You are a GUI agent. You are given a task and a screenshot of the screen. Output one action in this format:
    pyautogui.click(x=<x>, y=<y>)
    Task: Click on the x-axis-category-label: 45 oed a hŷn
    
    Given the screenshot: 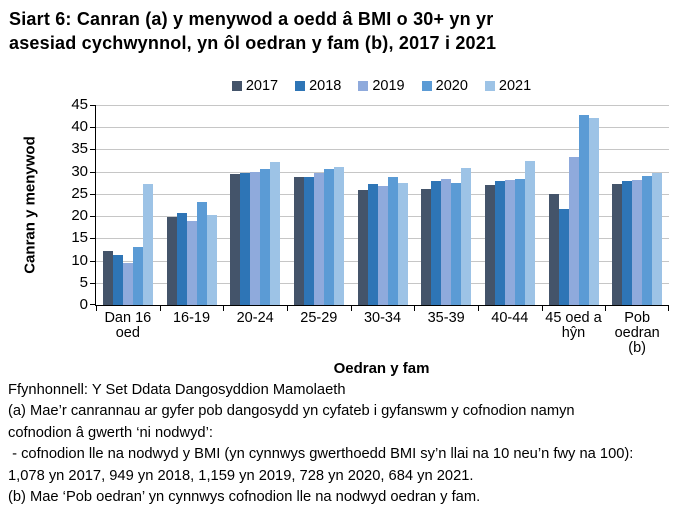 What is the action you would take?
    pyautogui.click(x=573, y=325)
    